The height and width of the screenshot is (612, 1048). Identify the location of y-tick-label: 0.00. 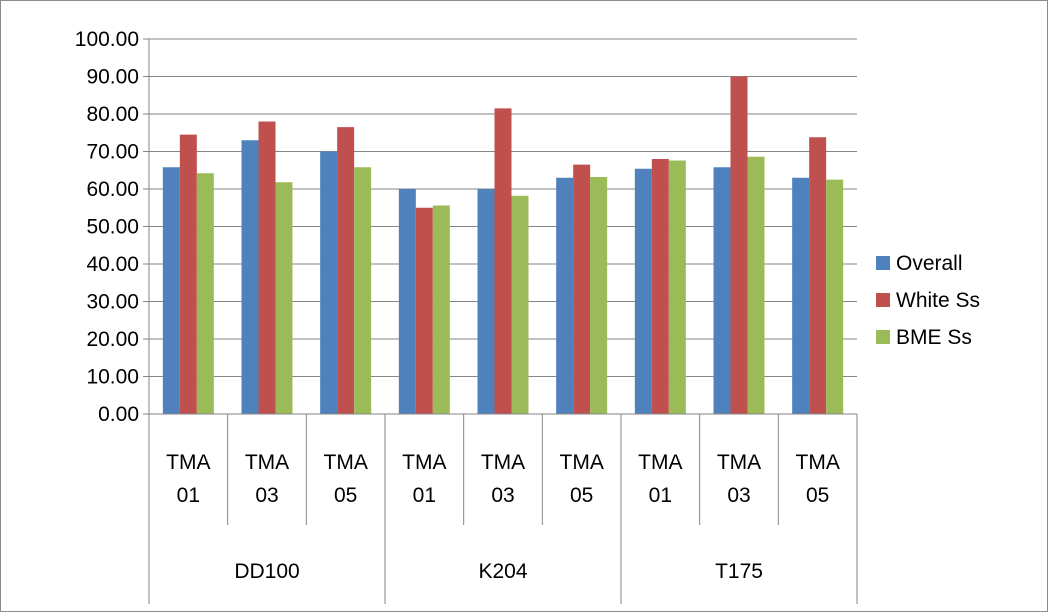
(118, 414).